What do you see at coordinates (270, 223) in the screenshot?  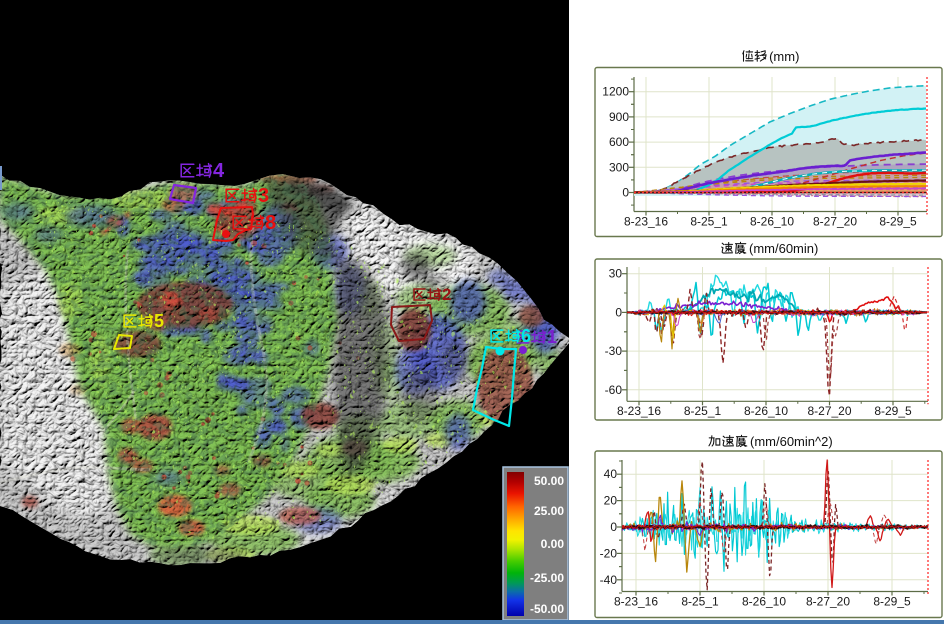 I see `svg-text: 8` at bounding box center [270, 223].